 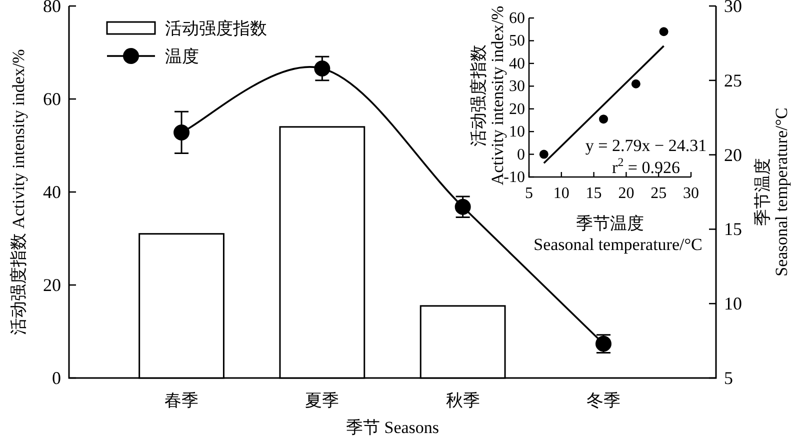 What do you see at coordinates (618, 234) in the screenshot?
I see `x-axis-title: 季节温度 Seasonal temperature/°C` at bounding box center [618, 234].